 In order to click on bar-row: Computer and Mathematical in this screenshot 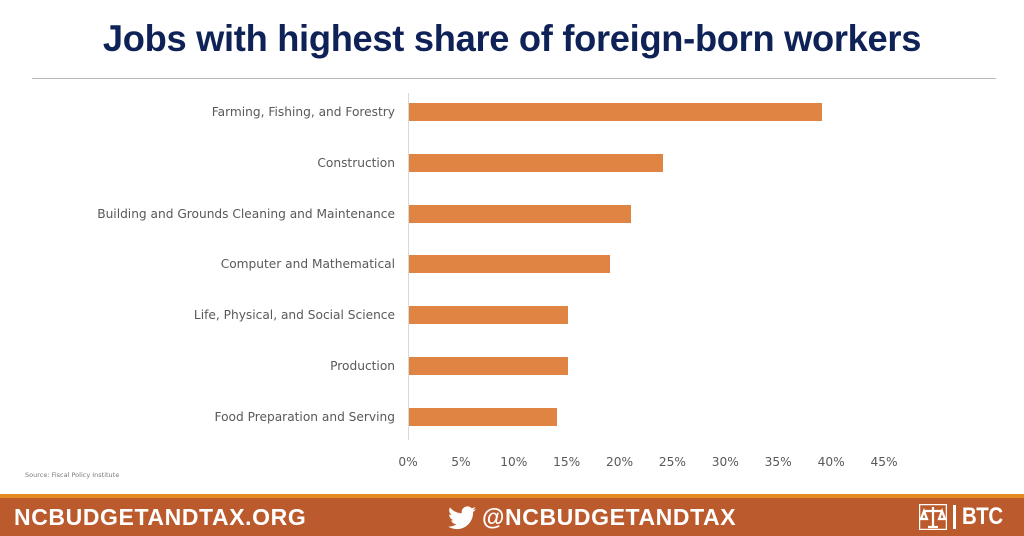, I will do `click(512, 264)`.